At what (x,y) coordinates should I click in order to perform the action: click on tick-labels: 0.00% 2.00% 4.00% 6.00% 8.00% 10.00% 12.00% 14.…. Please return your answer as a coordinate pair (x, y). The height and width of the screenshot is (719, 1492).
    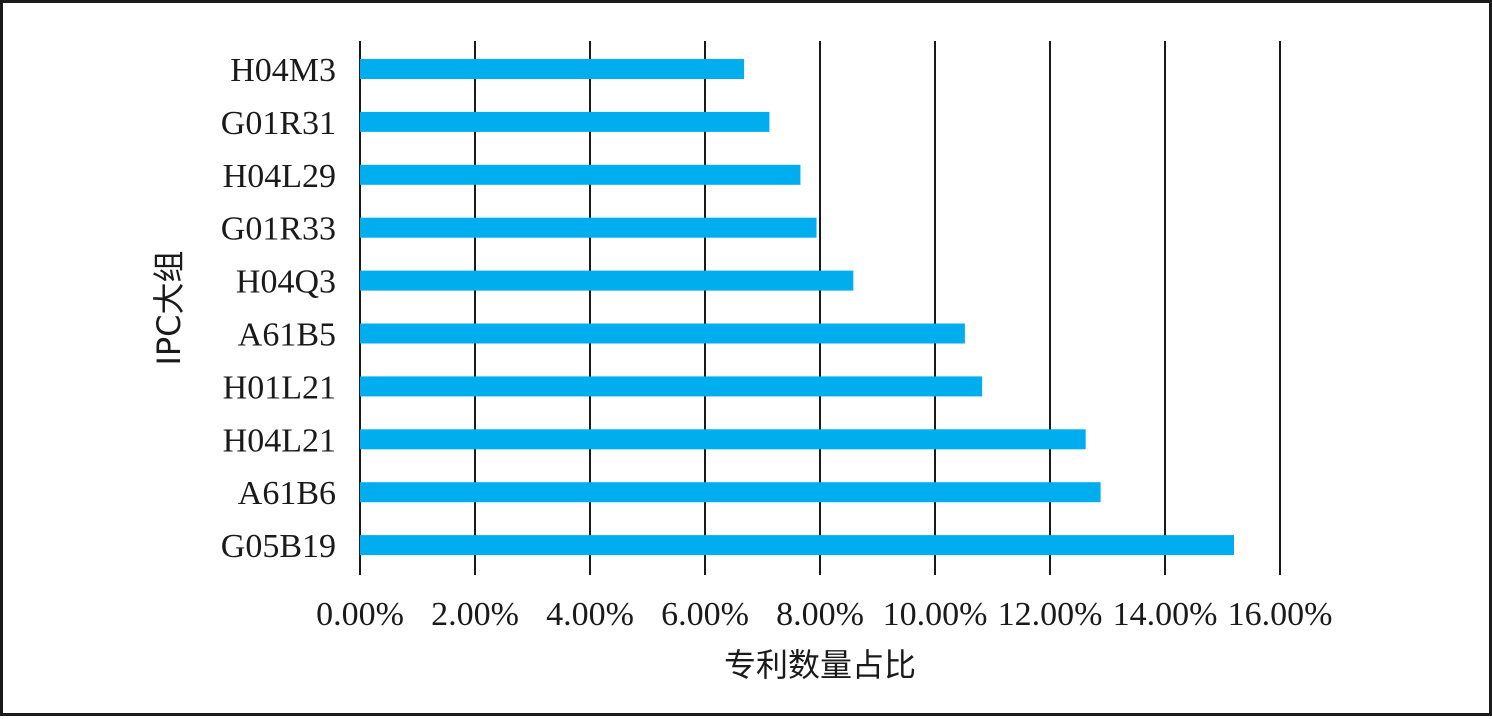
    Looking at the image, I should click on (824, 614).